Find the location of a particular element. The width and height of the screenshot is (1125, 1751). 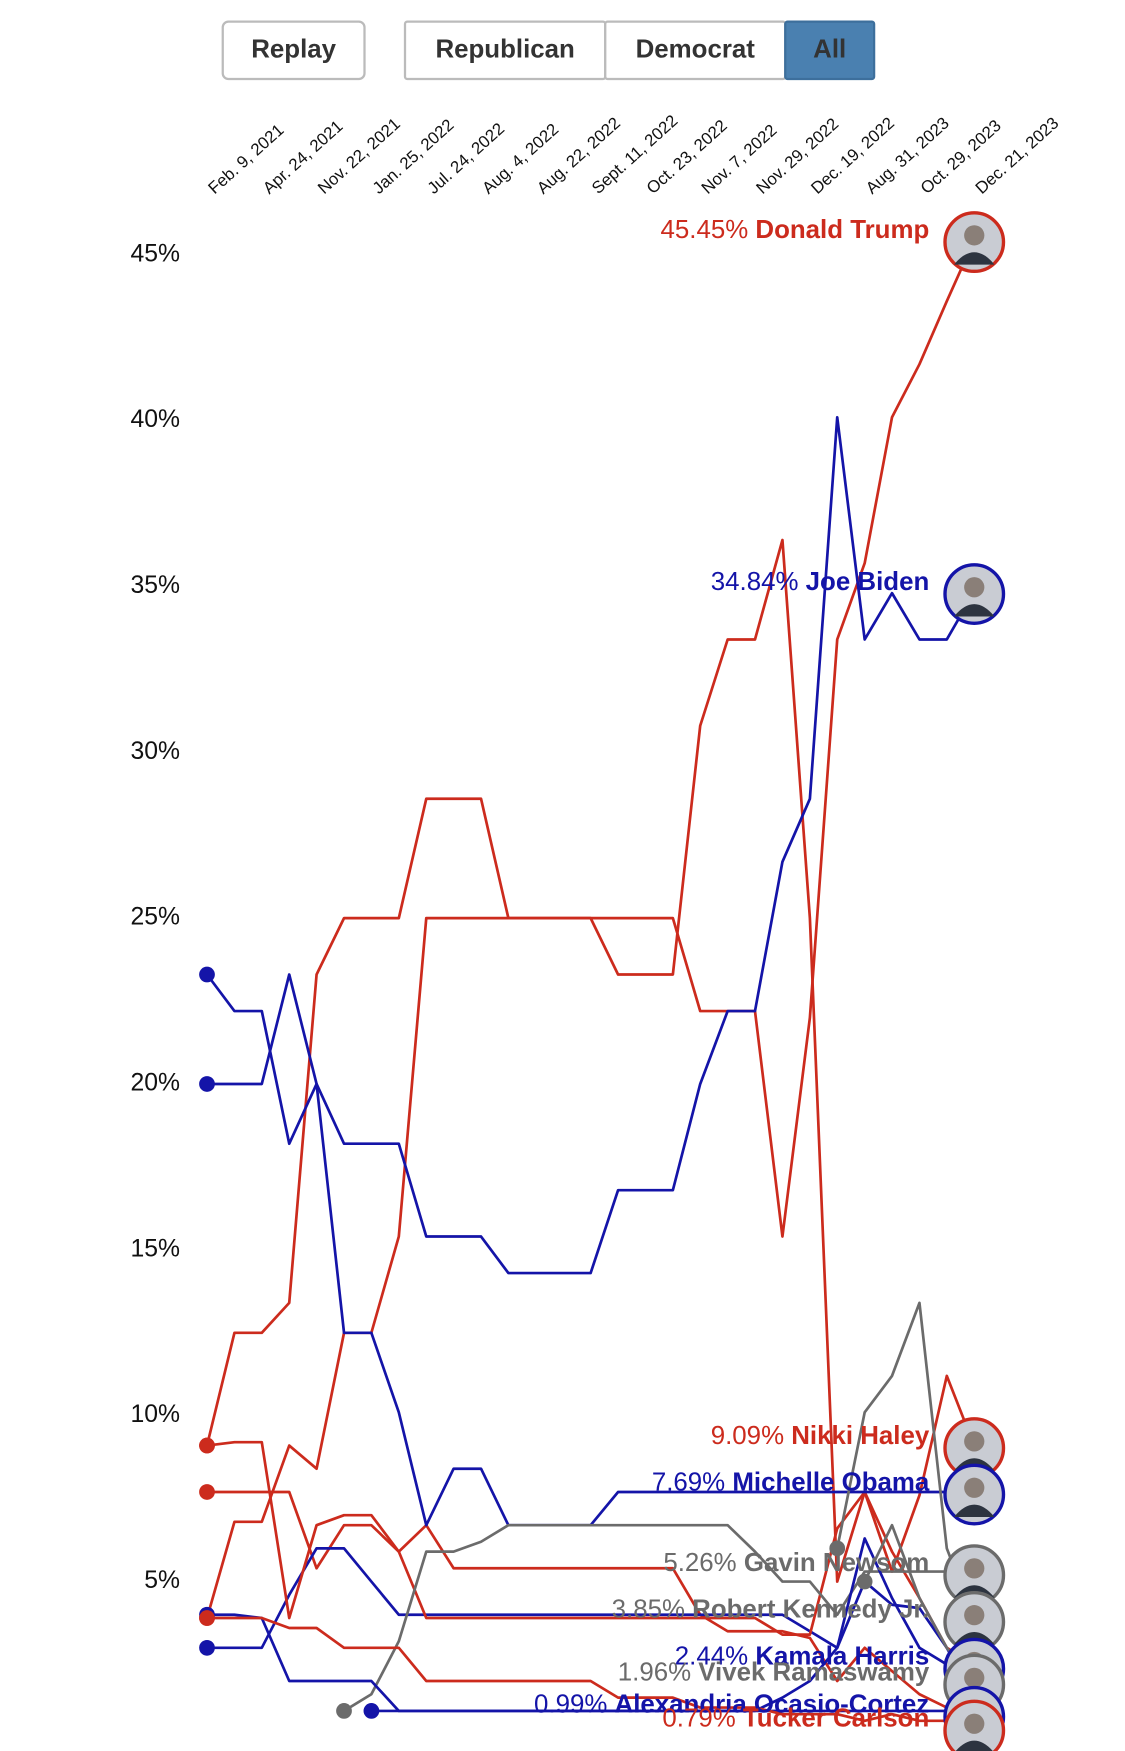

y-tick-label: 5% is located at coordinates (162, 1580).